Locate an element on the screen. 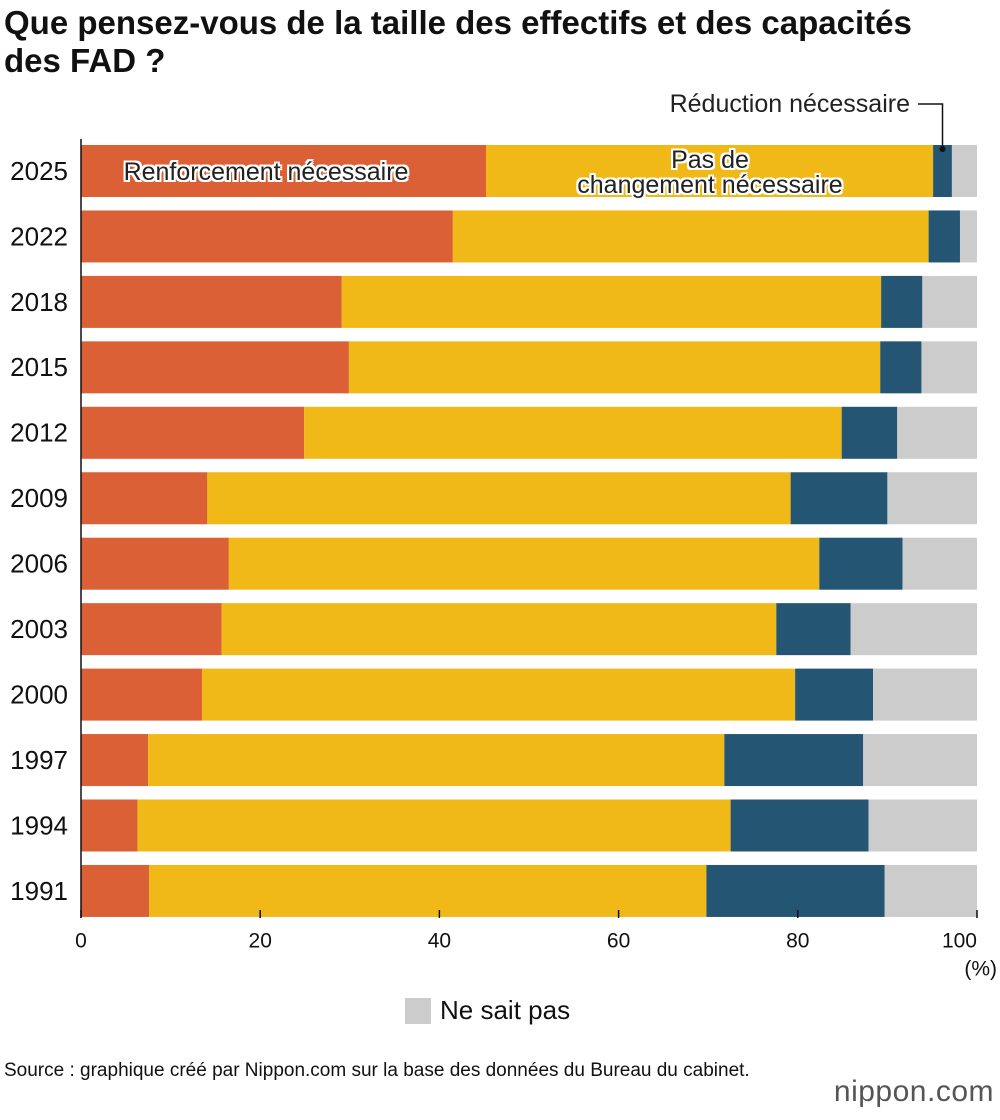 Image resolution: width=1000 pixels, height=1120 pixels. y-tick-label: 2018 is located at coordinates (39, 302).